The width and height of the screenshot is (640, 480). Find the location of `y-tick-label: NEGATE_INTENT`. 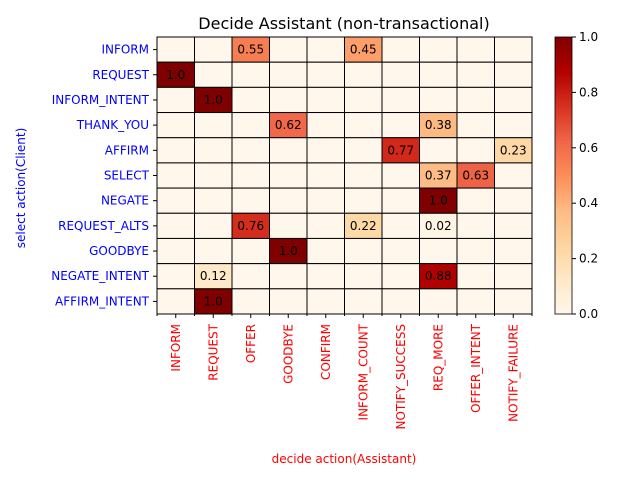

y-tick-label: NEGATE_INTENT is located at coordinates (100, 276).